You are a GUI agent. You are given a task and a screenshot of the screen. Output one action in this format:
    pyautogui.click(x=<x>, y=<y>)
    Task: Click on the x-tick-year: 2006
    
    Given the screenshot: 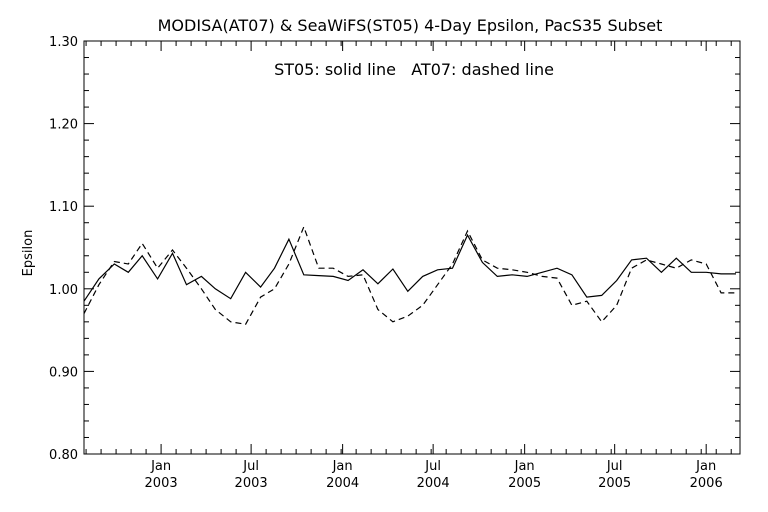 What is the action you would take?
    pyautogui.click(x=706, y=483)
    